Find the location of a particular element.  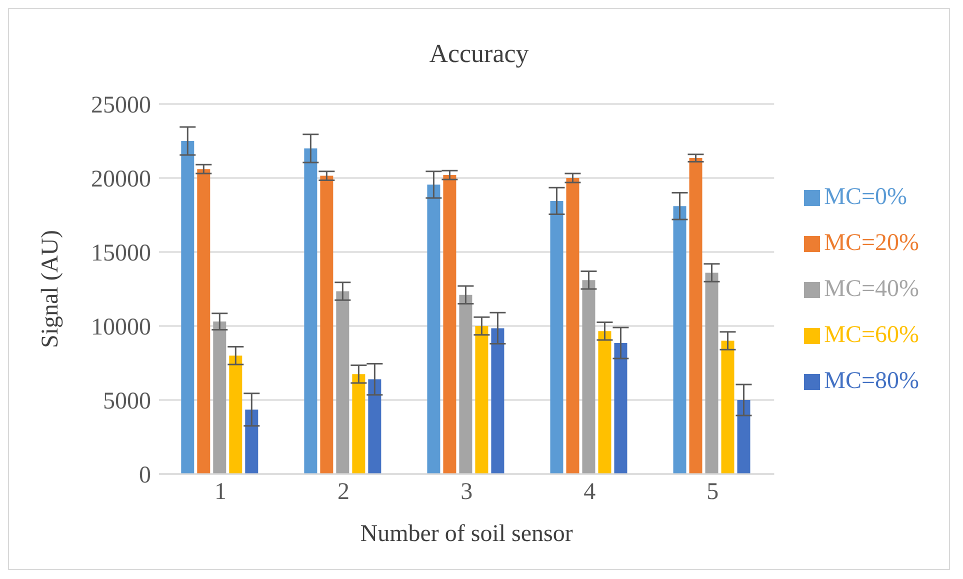

y-tick-label: 10000 is located at coordinates (121, 327).